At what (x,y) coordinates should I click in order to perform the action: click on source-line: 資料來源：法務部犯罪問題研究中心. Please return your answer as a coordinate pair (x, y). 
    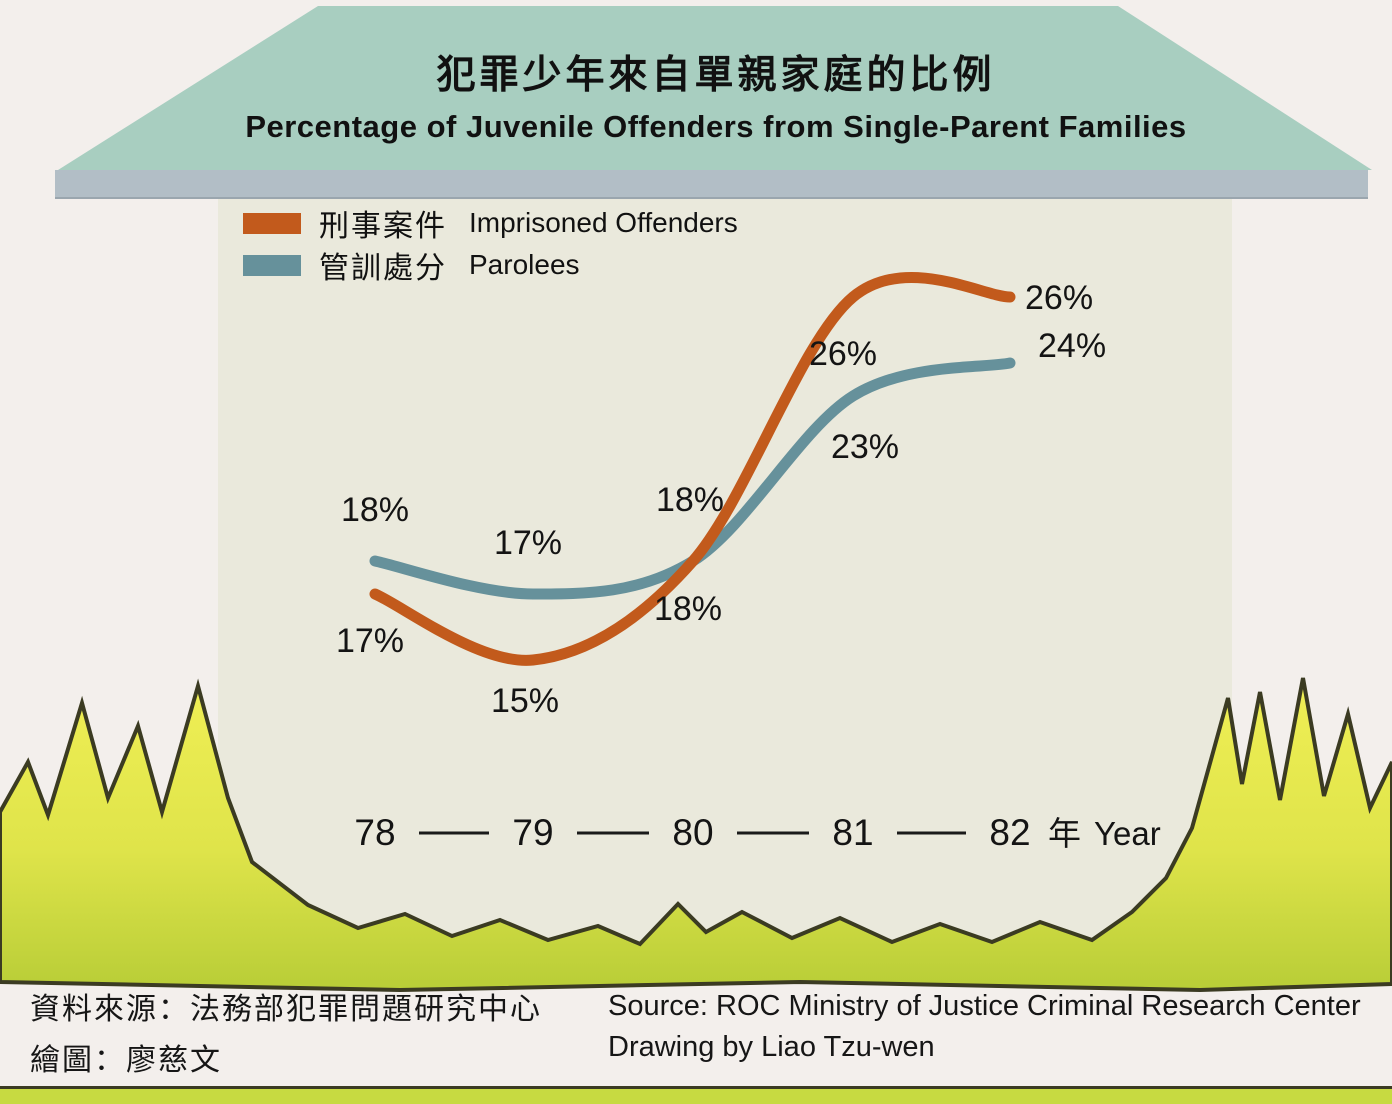
    Looking at the image, I should click on (286, 1009).